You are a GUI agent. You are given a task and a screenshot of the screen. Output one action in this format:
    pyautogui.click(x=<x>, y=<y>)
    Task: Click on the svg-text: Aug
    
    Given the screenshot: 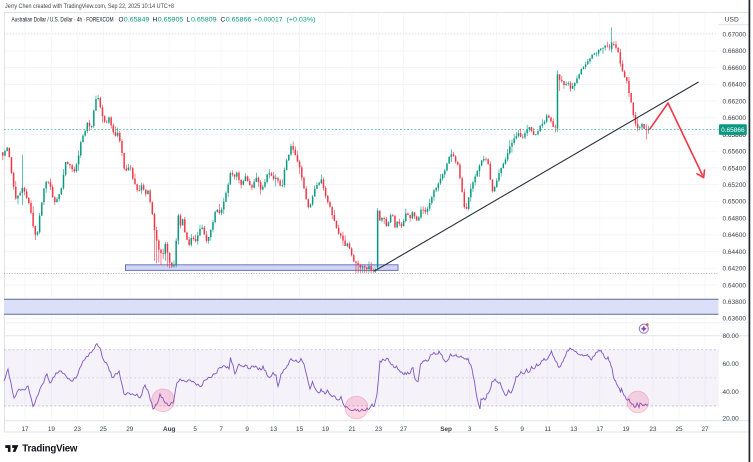 What is the action you would take?
    pyautogui.click(x=169, y=429)
    